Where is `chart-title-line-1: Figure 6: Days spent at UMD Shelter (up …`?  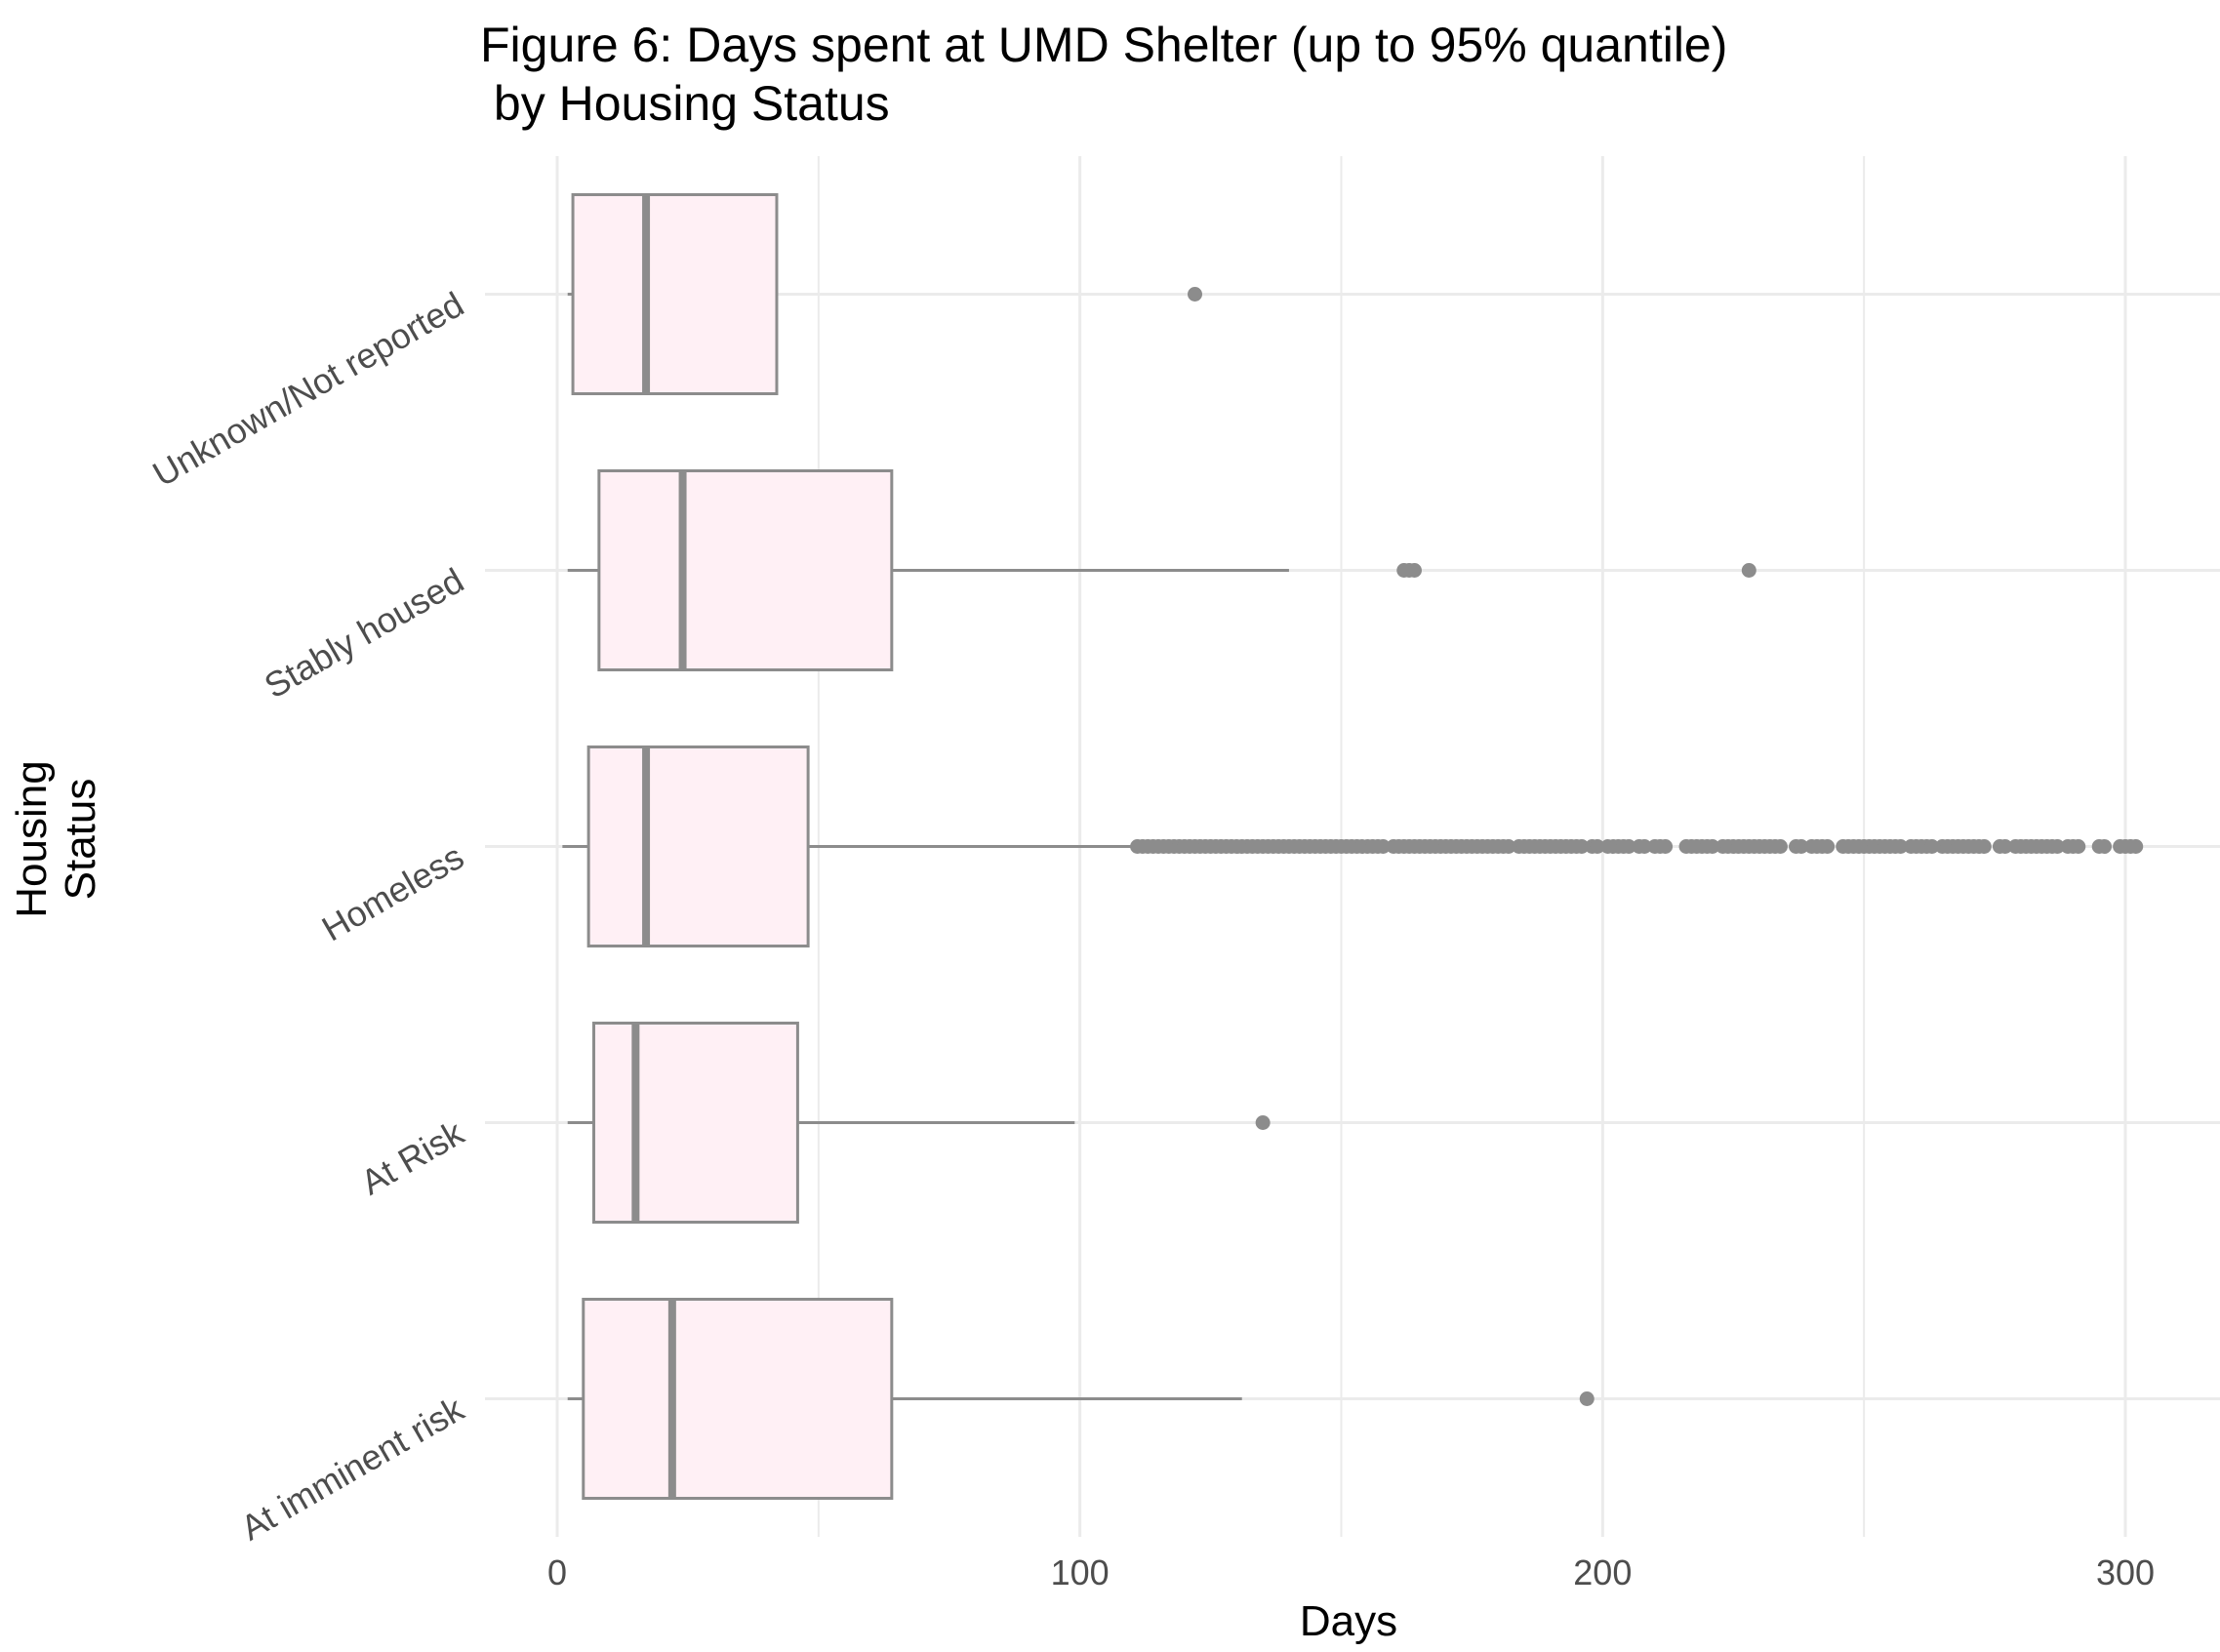
chart-title-line-1: Figure 6: Days spent at UMD Shelter (up … is located at coordinates (1103, 45).